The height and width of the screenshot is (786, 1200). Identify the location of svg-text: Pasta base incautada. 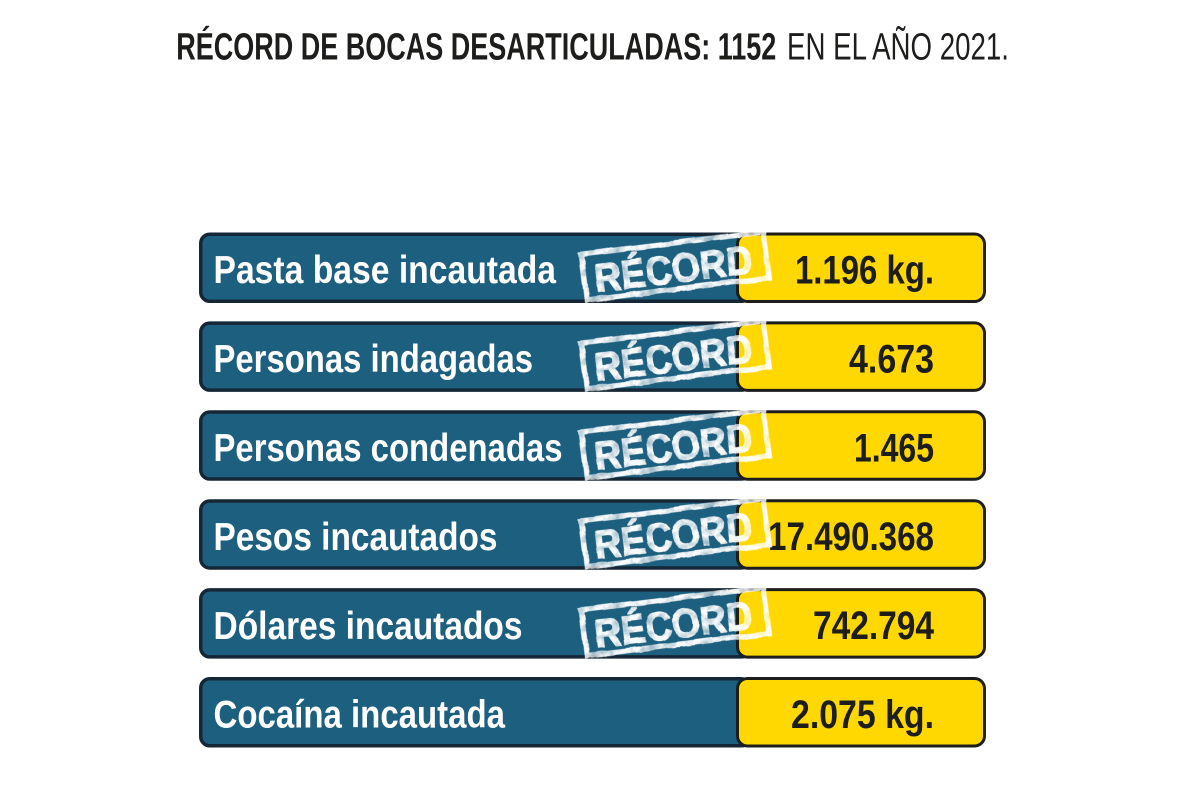
(385, 270).